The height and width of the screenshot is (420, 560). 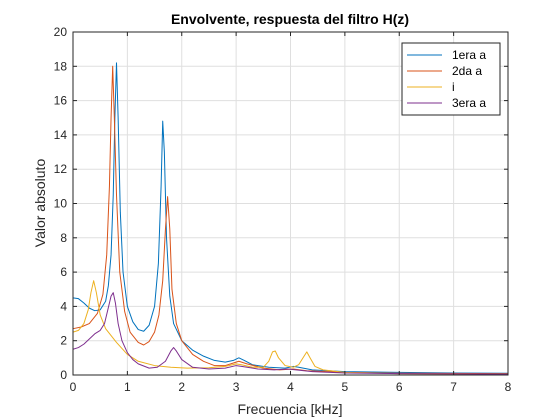 What do you see at coordinates (61, 66) in the screenshot?
I see `y-tick-label: 18` at bounding box center [61, 66].